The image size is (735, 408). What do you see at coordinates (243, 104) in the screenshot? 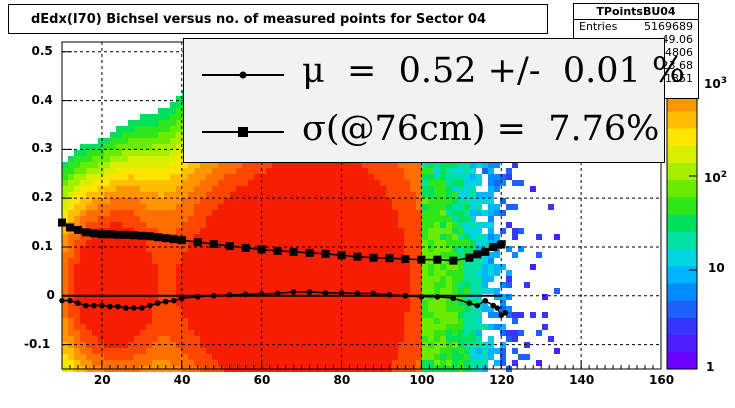
I see `legend-markers` at bounding box center [243, 104].